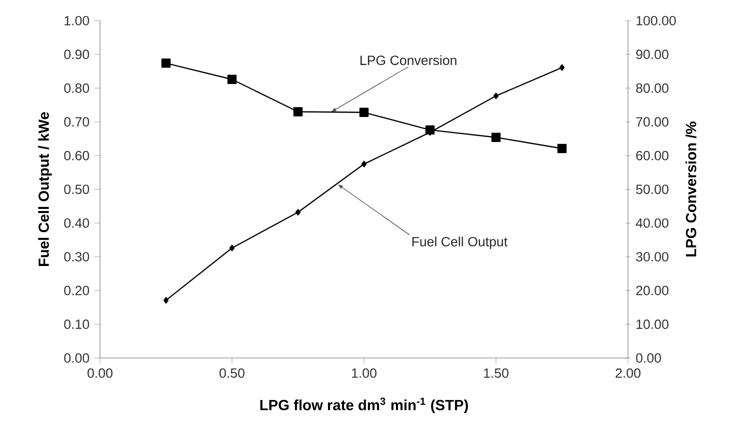 Image resolution: width=729 pixels, height=428 pixels. What do you see at coordinates (408, 60) in the screenshot?
I see `annotation: LPG Conversion` at bounding box center [408, 60].